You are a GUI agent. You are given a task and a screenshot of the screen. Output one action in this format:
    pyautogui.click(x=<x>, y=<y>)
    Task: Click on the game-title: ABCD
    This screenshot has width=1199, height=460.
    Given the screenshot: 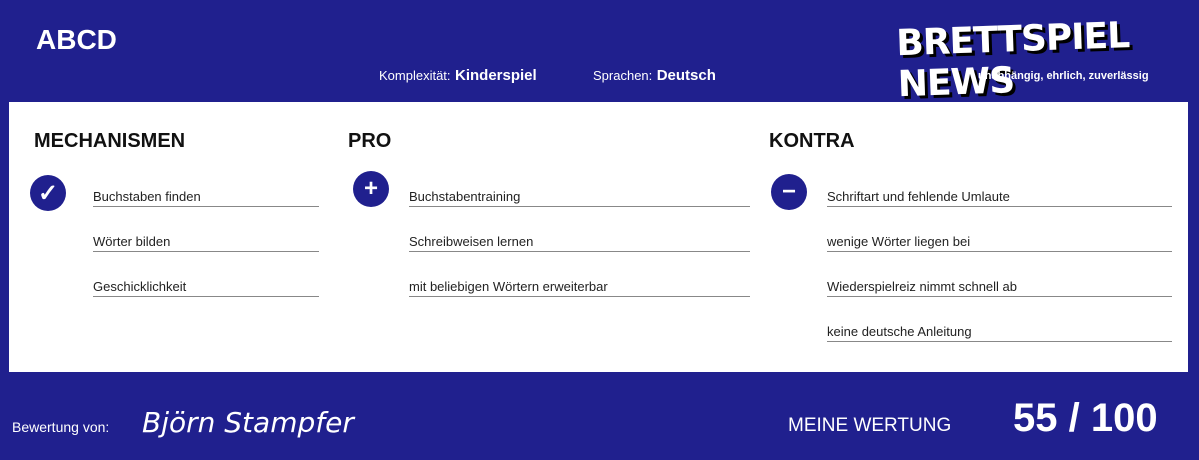 What is the action you would take?
    pyautogui.click(x=76, y=39)
    